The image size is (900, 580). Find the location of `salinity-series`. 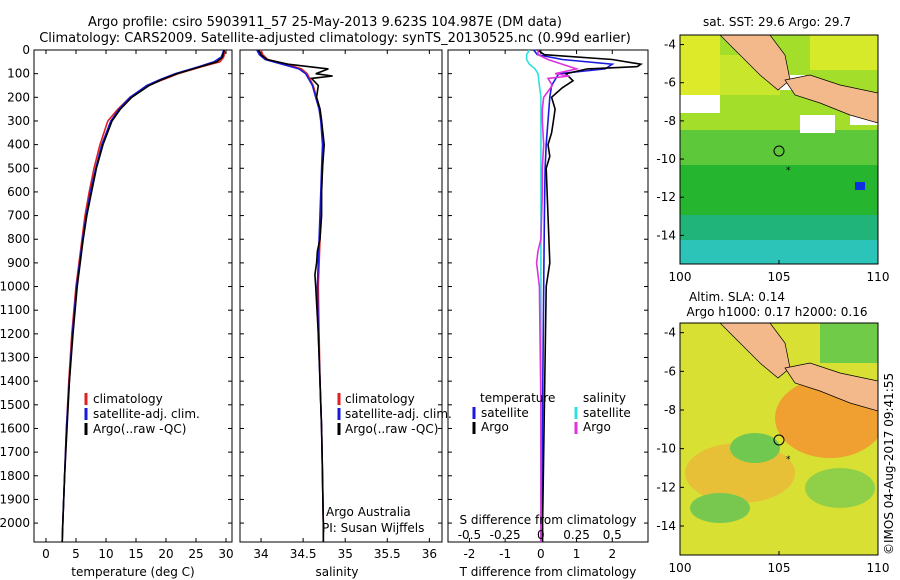

salinity-series is located at coordinates (294, 295).